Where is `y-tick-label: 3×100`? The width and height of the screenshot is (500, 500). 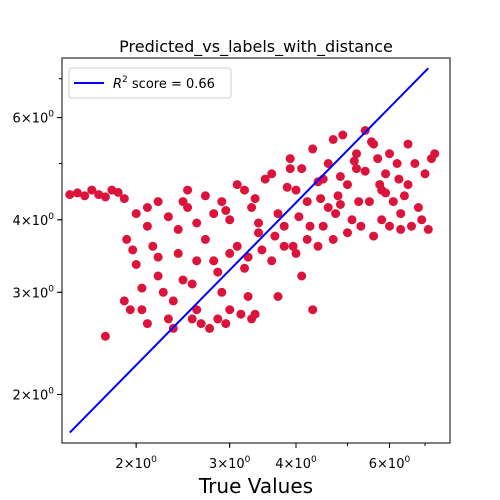 y-tick-label: 3×100 is located at coordinates (34, 292).